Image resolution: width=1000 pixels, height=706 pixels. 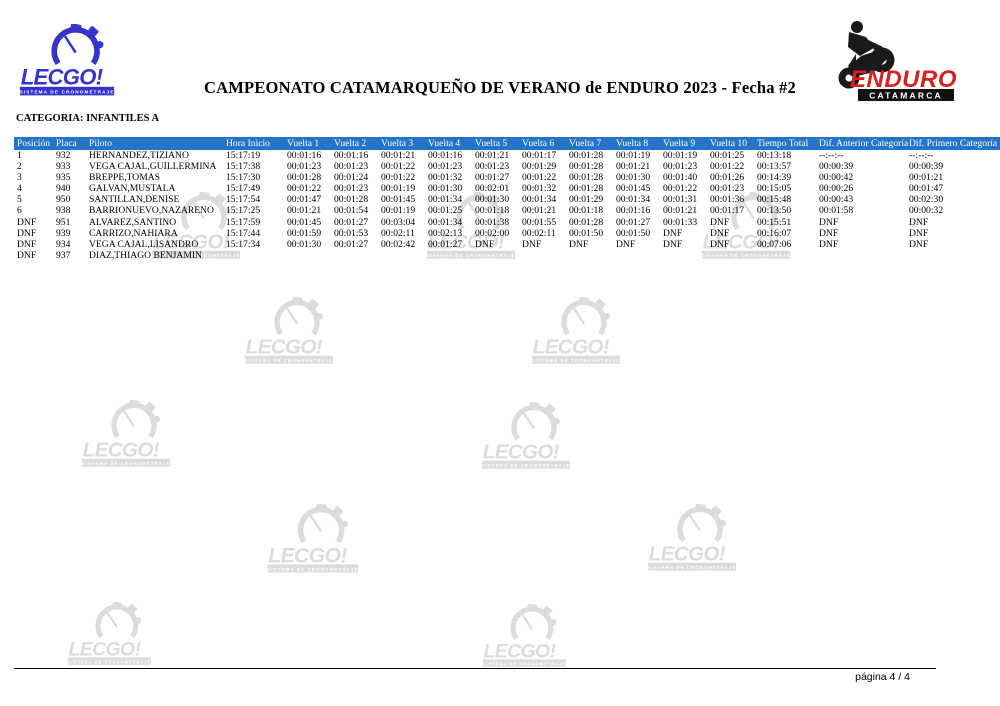 I want to click on table-cell: 15:17:49, so click(x=243, y=189).